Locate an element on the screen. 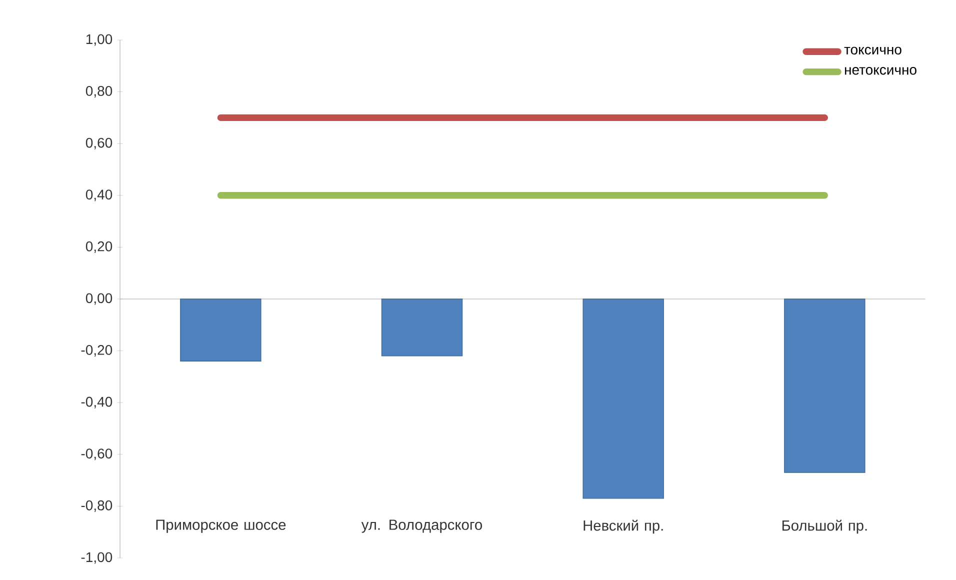 This screenshot has height=580, width=956. x-tick-label: ул. Володарского is located at coordinates (421, 526).